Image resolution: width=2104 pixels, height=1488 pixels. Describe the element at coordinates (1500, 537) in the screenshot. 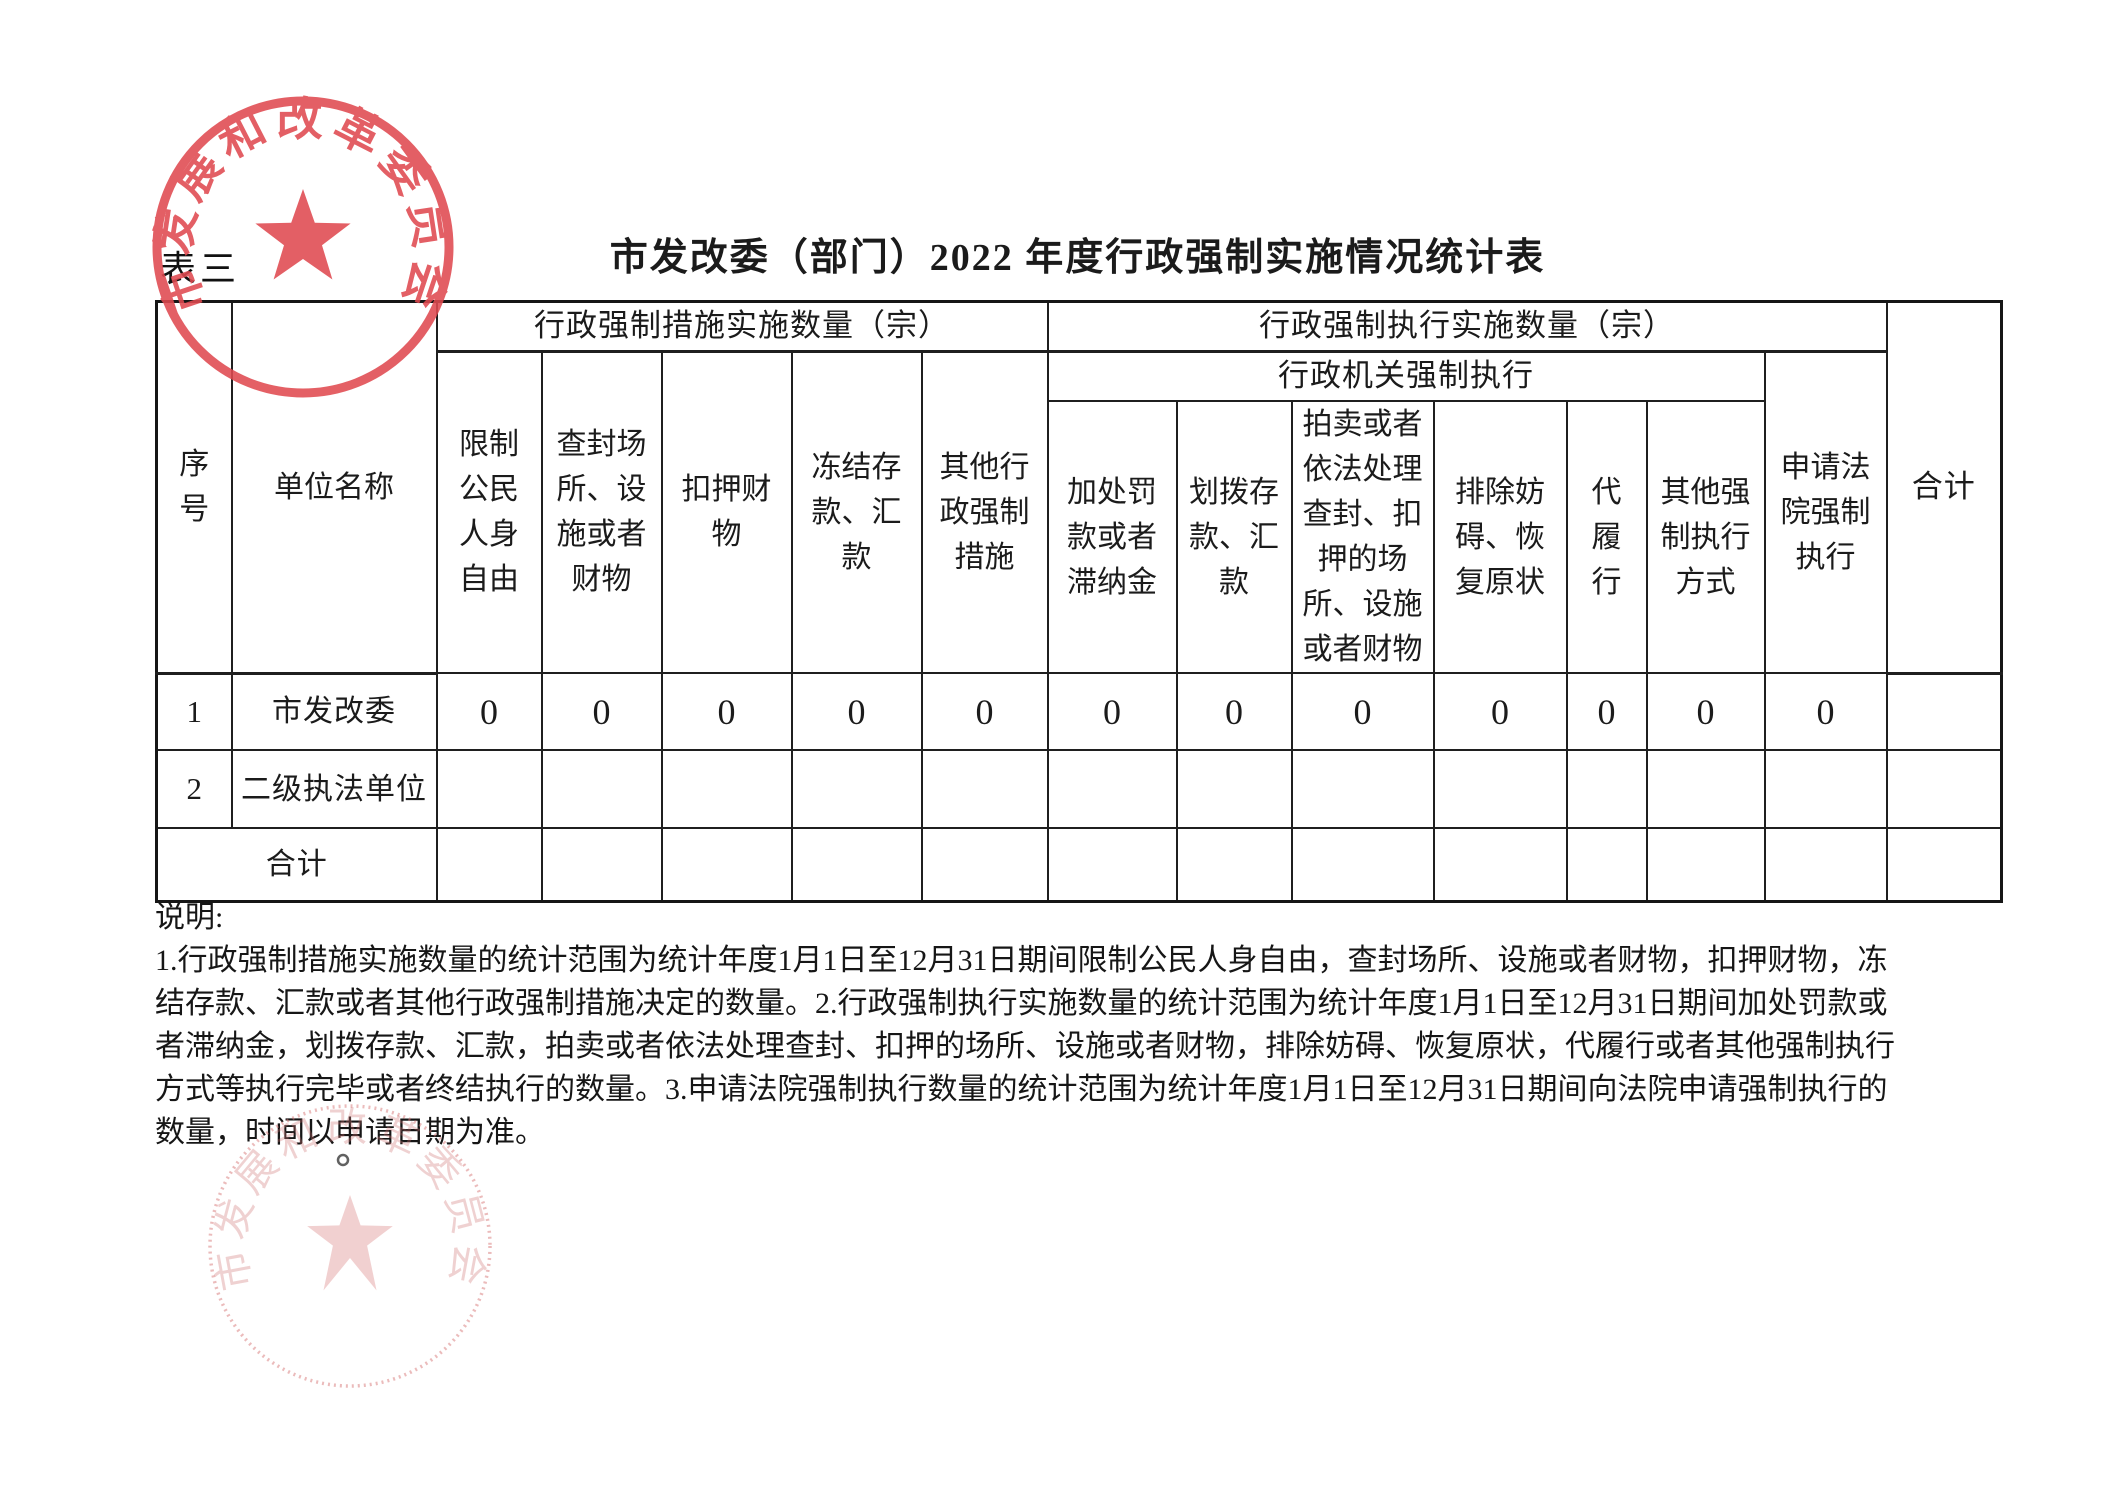

I see `col-header-admin-4: 排除妨碍、恢复原状` at that location.